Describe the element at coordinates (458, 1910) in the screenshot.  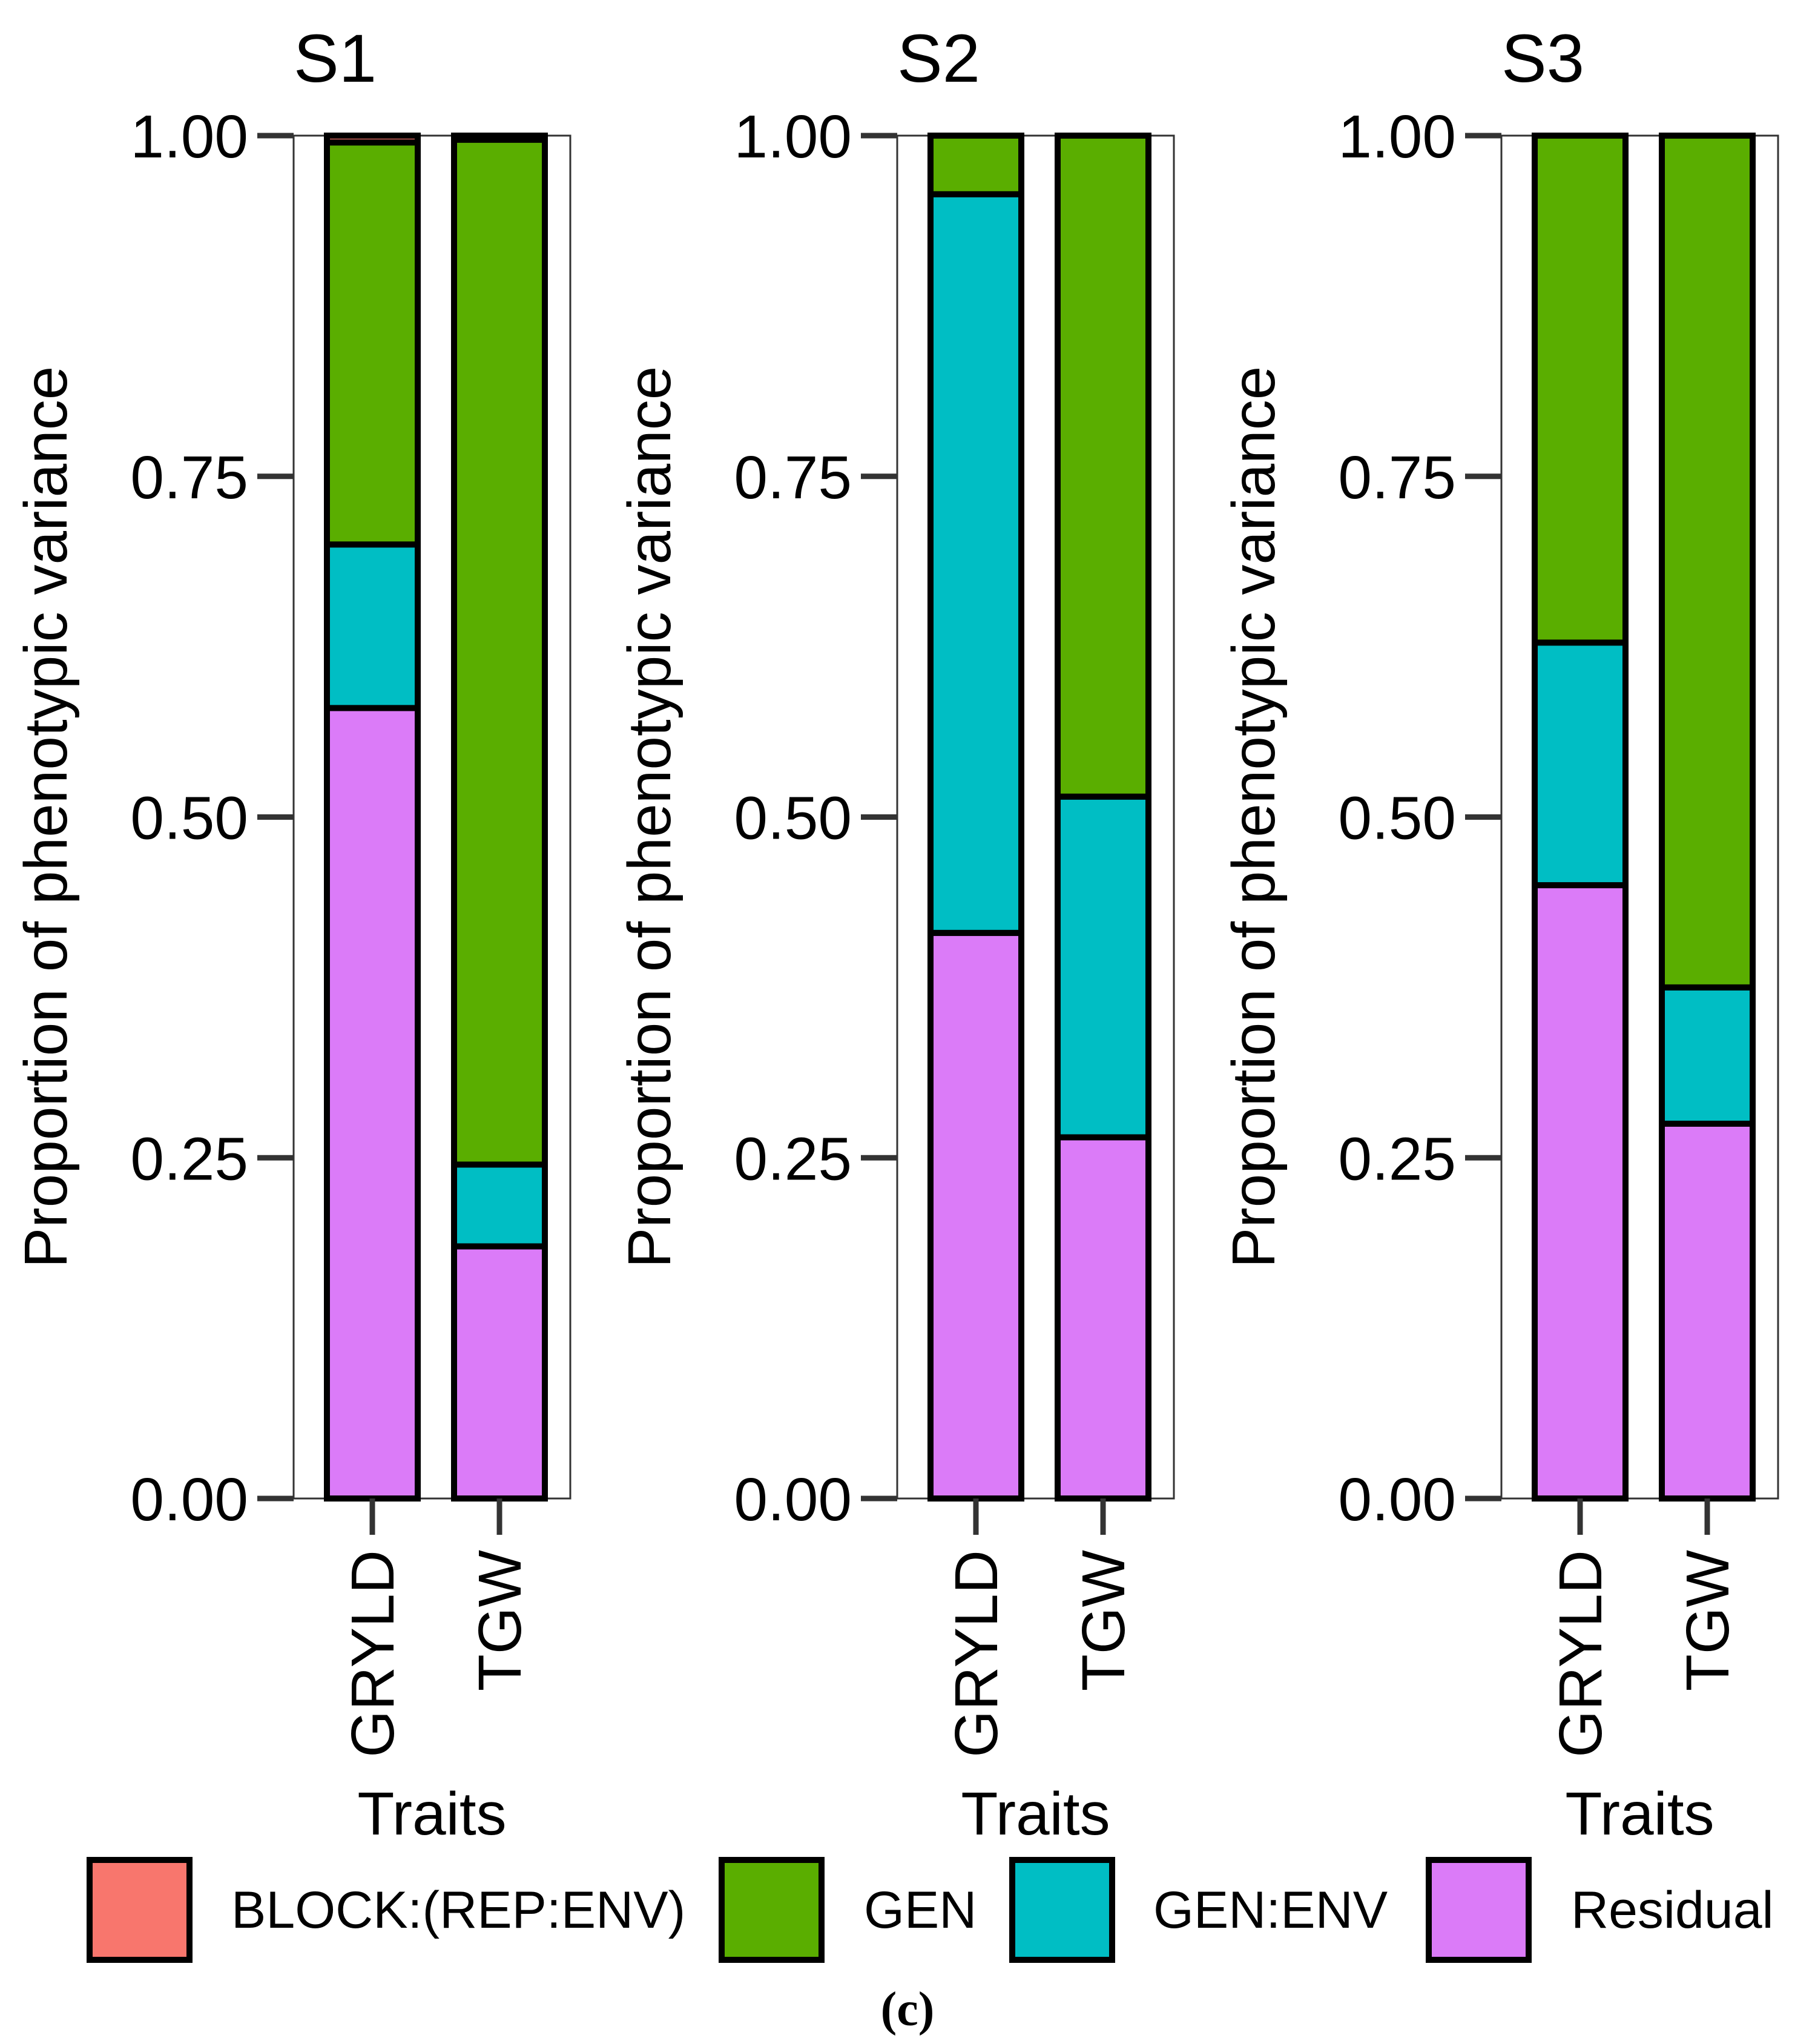
I see `legend-label-block-rep-env: BLOCK:(REP:ENV)` at that location.